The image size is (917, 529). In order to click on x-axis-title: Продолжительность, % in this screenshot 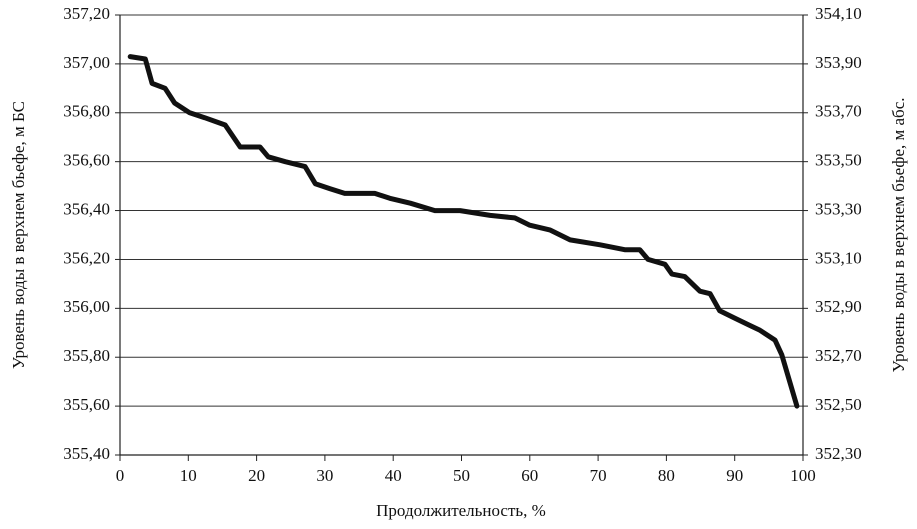, I will do `click(461, 510)`.